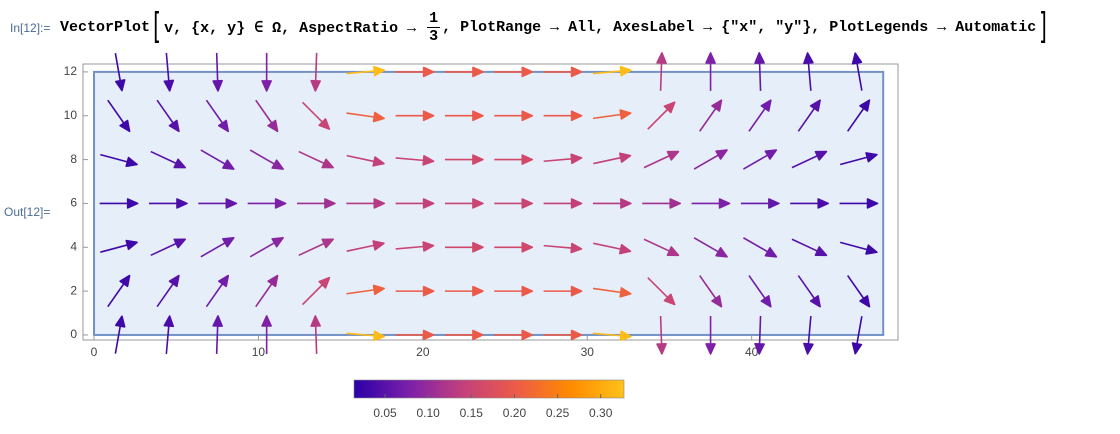 Image resolution: width=1120 pixels, height=434 pixels. I want to click on y-tick-label: 10, so click(71, 115).